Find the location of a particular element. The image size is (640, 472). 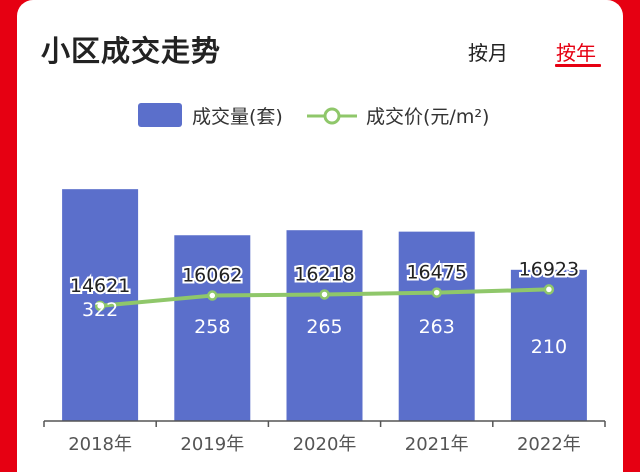

tab-by-month: 按月 is located at coordinates (488, 53).